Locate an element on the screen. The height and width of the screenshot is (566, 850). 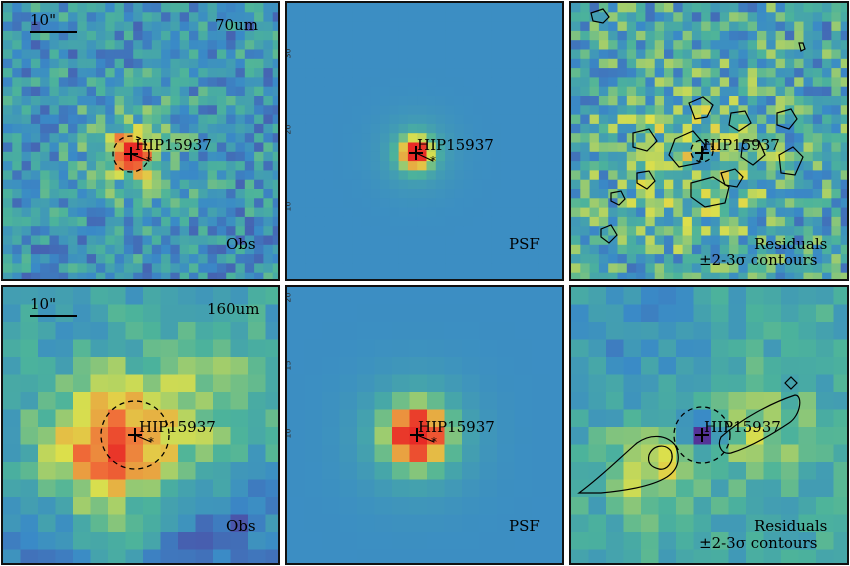
band-label: 70um is located at coordinates (236, 25).